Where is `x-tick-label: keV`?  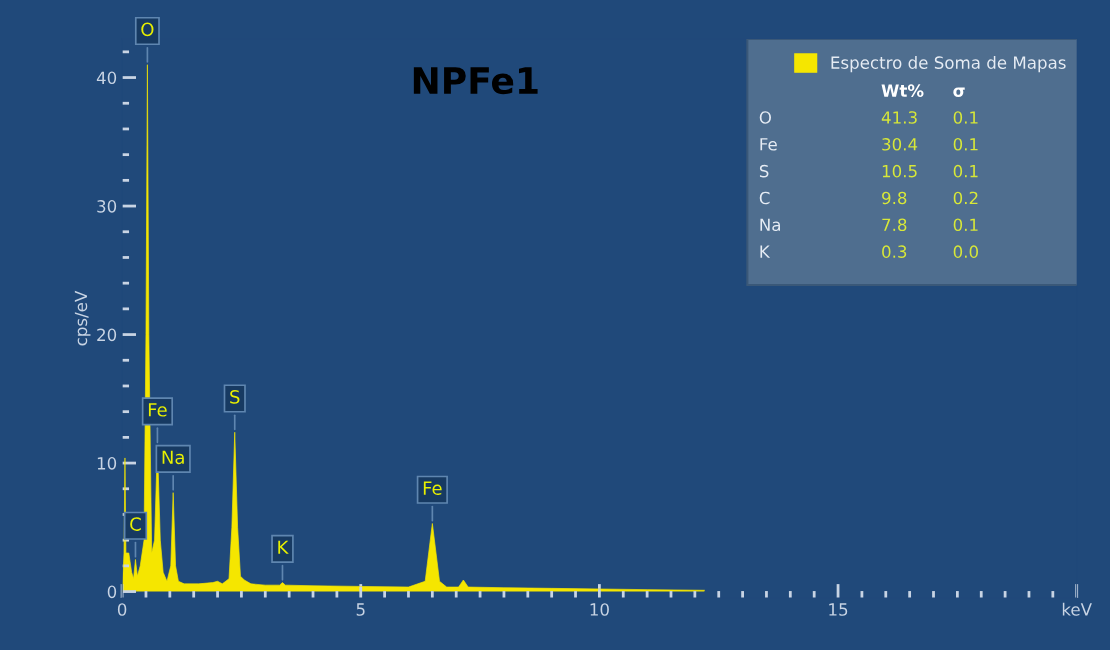 x-tick-label: keV is located at coordinates (1077, 609).